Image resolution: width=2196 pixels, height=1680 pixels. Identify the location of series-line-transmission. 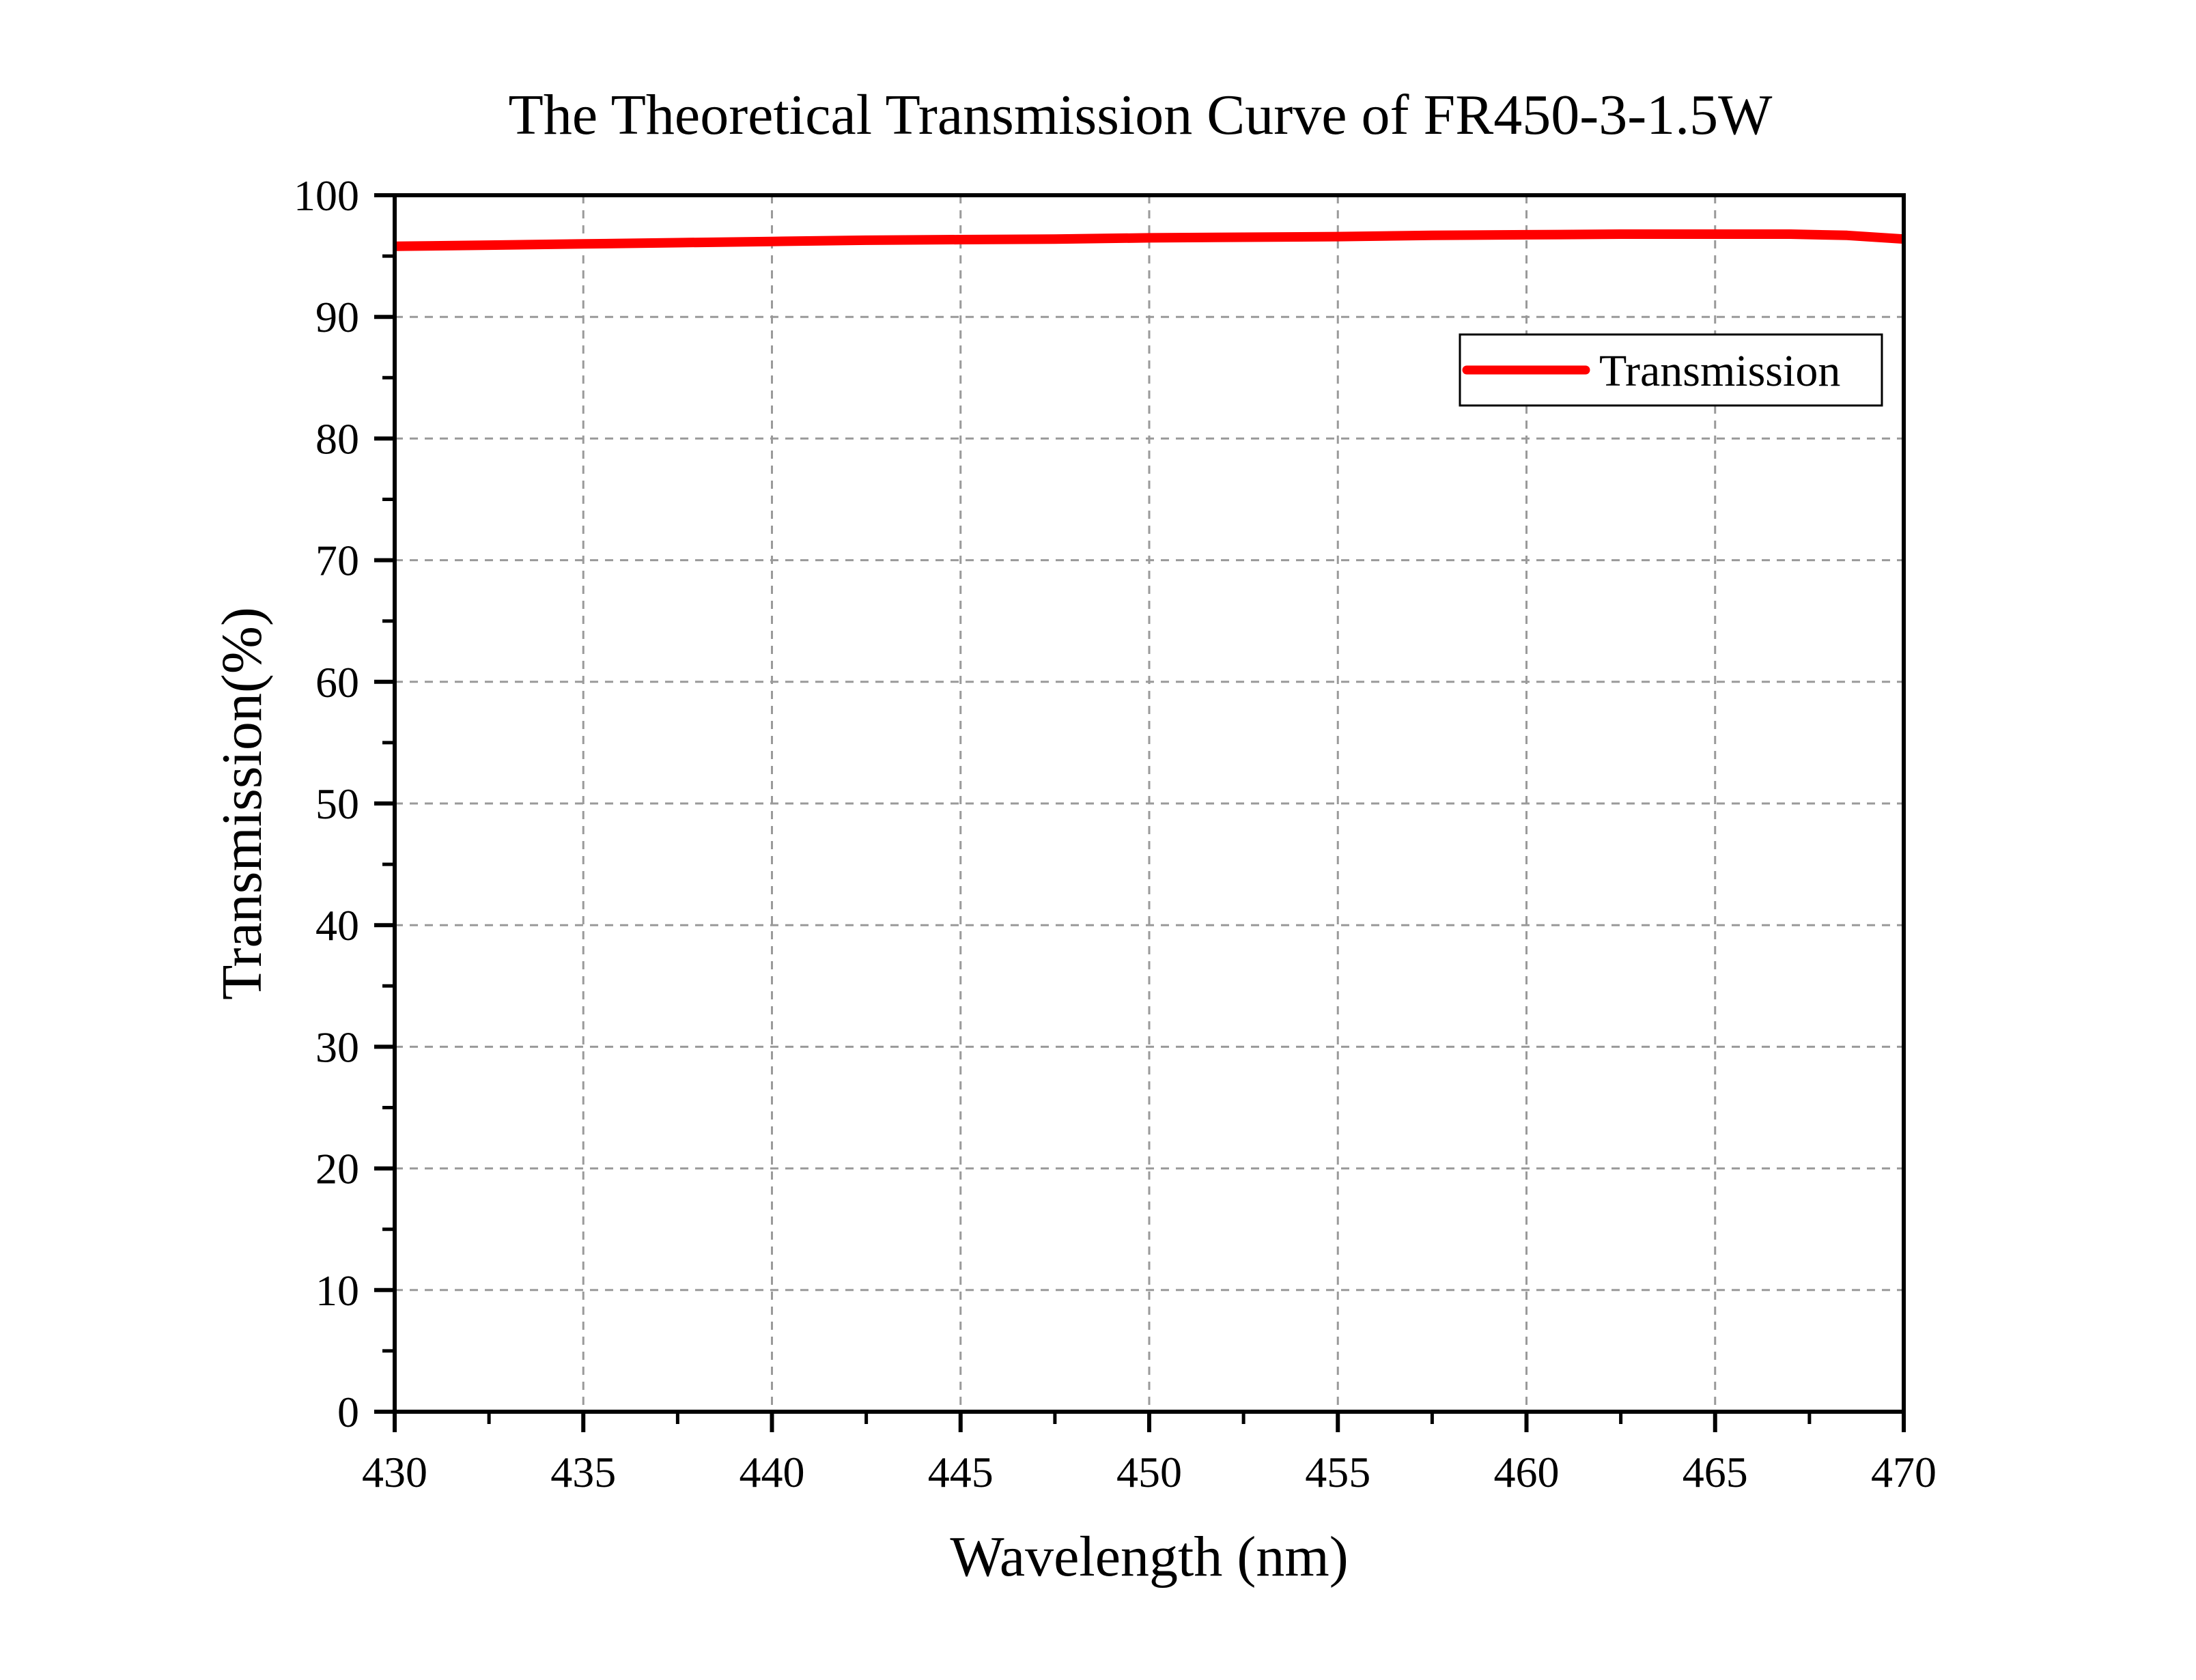
(1149, 240).